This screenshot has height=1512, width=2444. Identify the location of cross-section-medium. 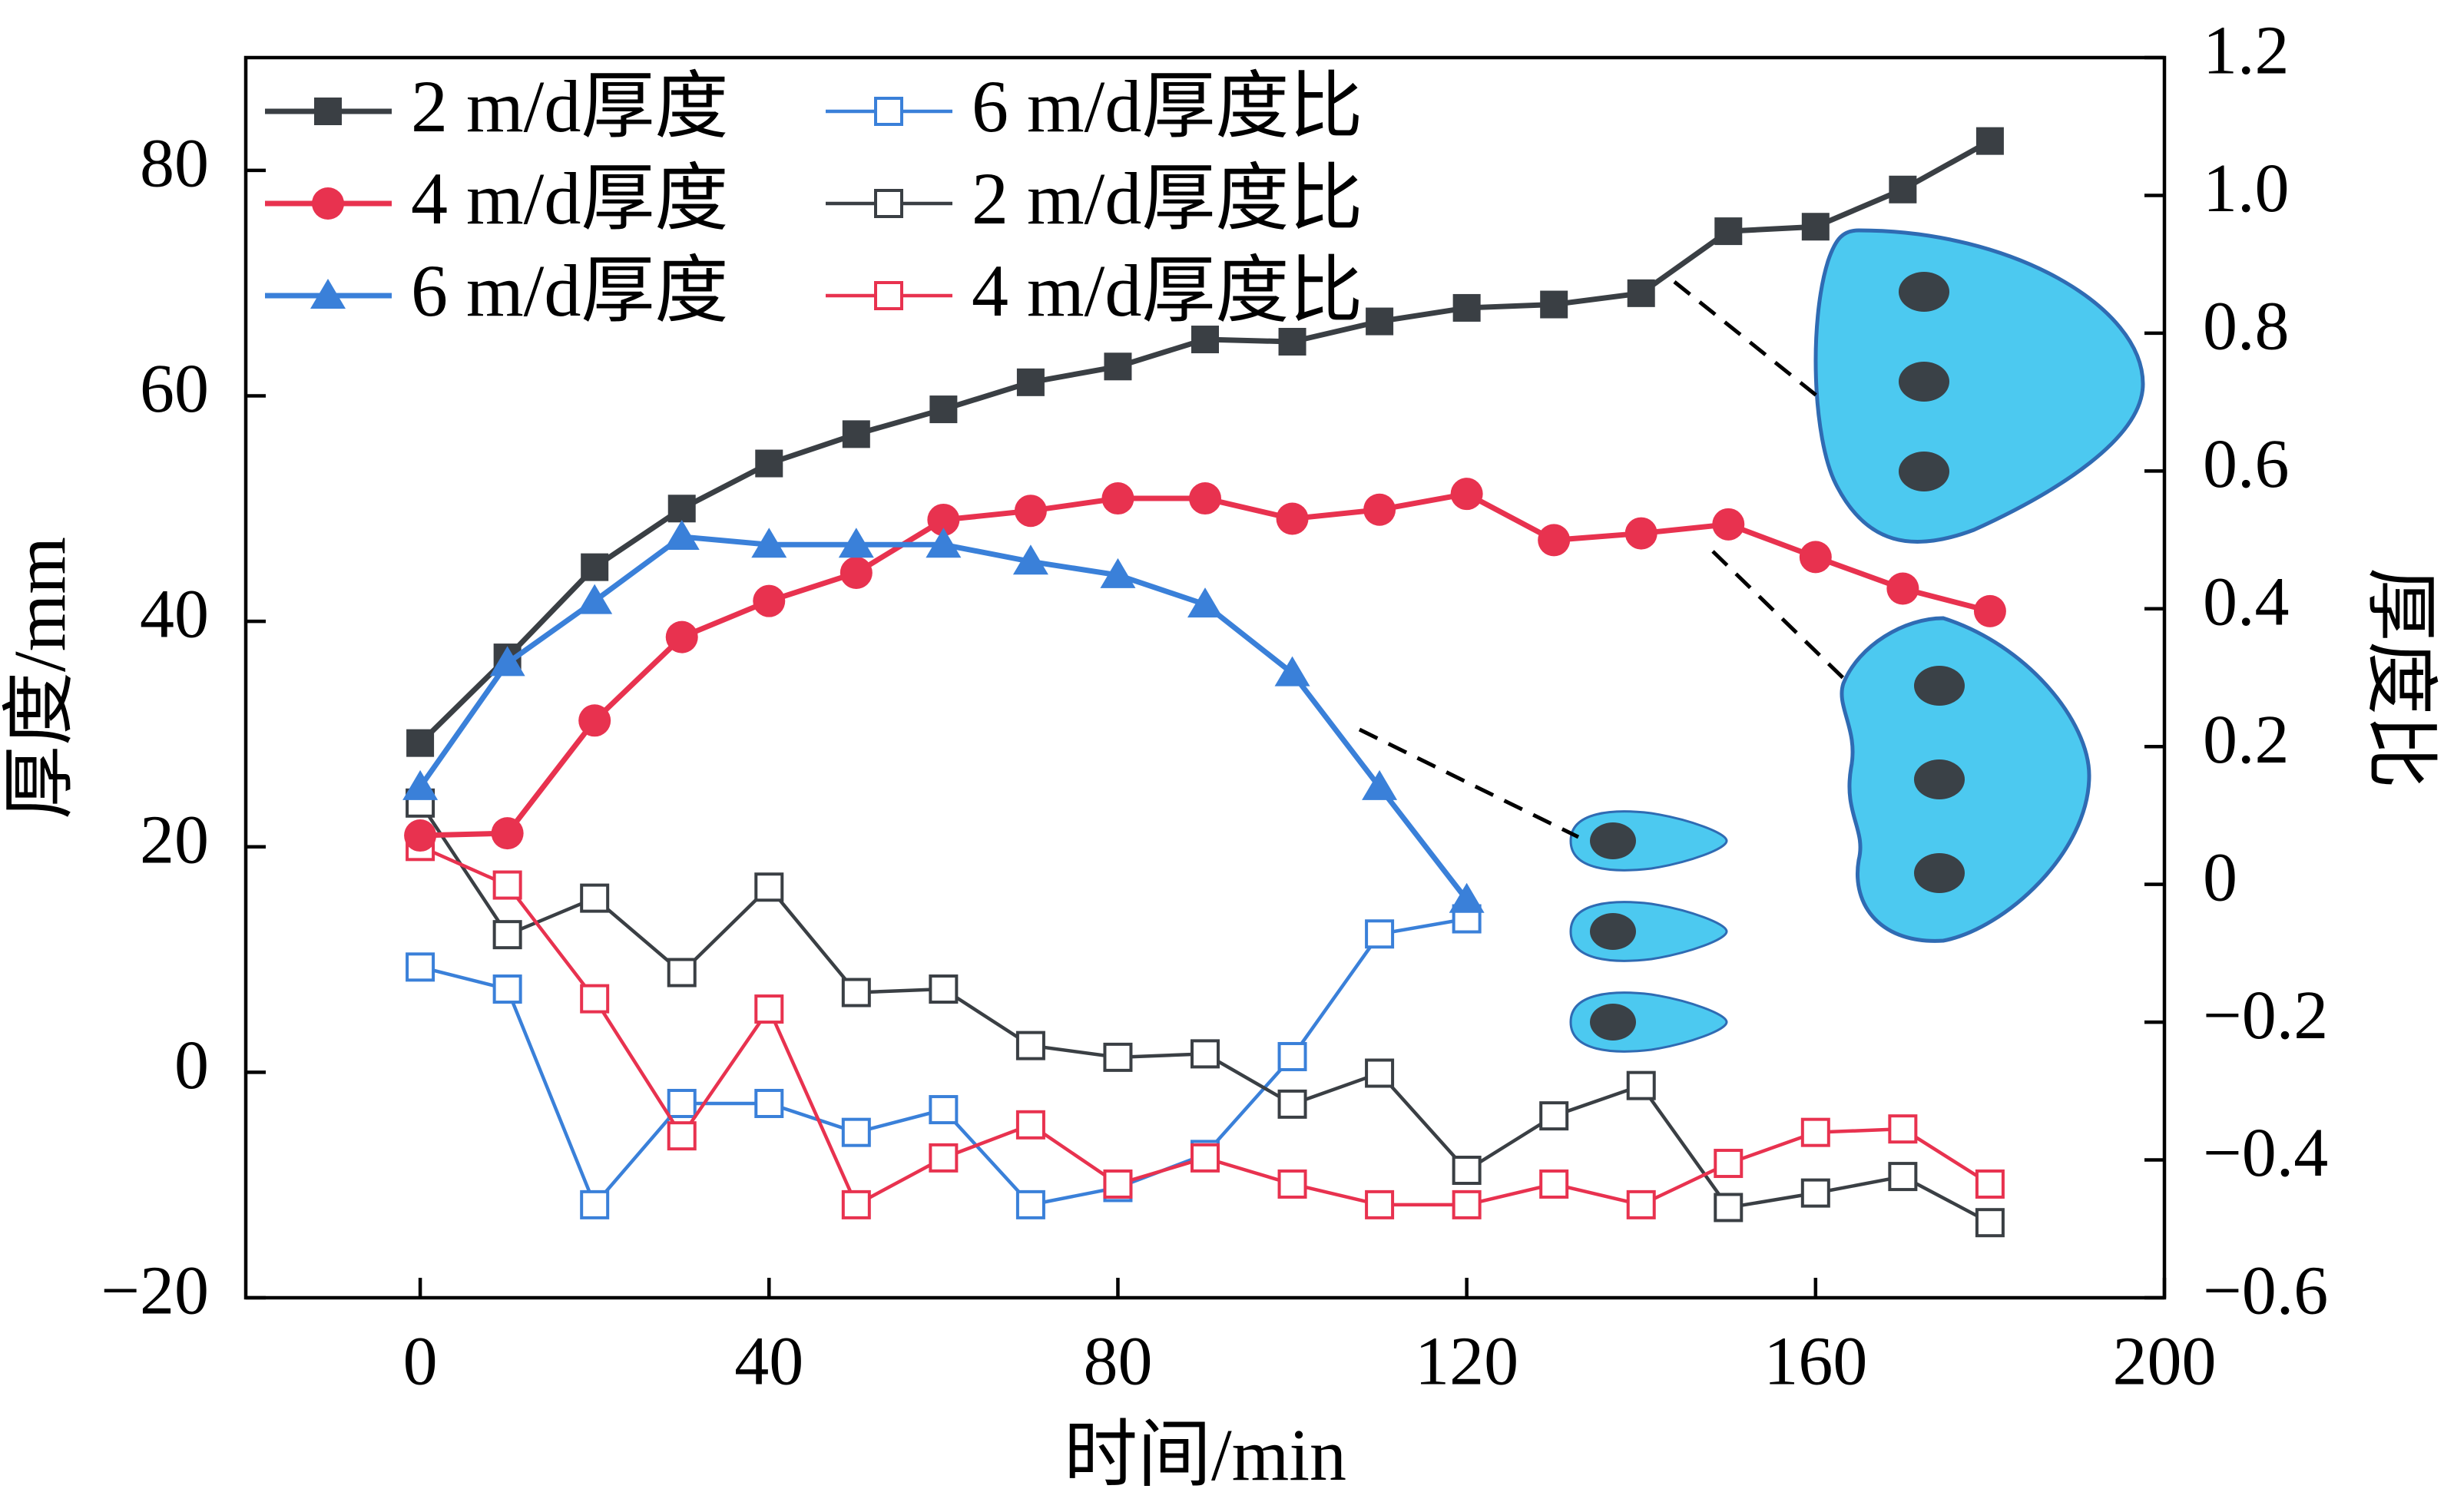
(1965, 779).